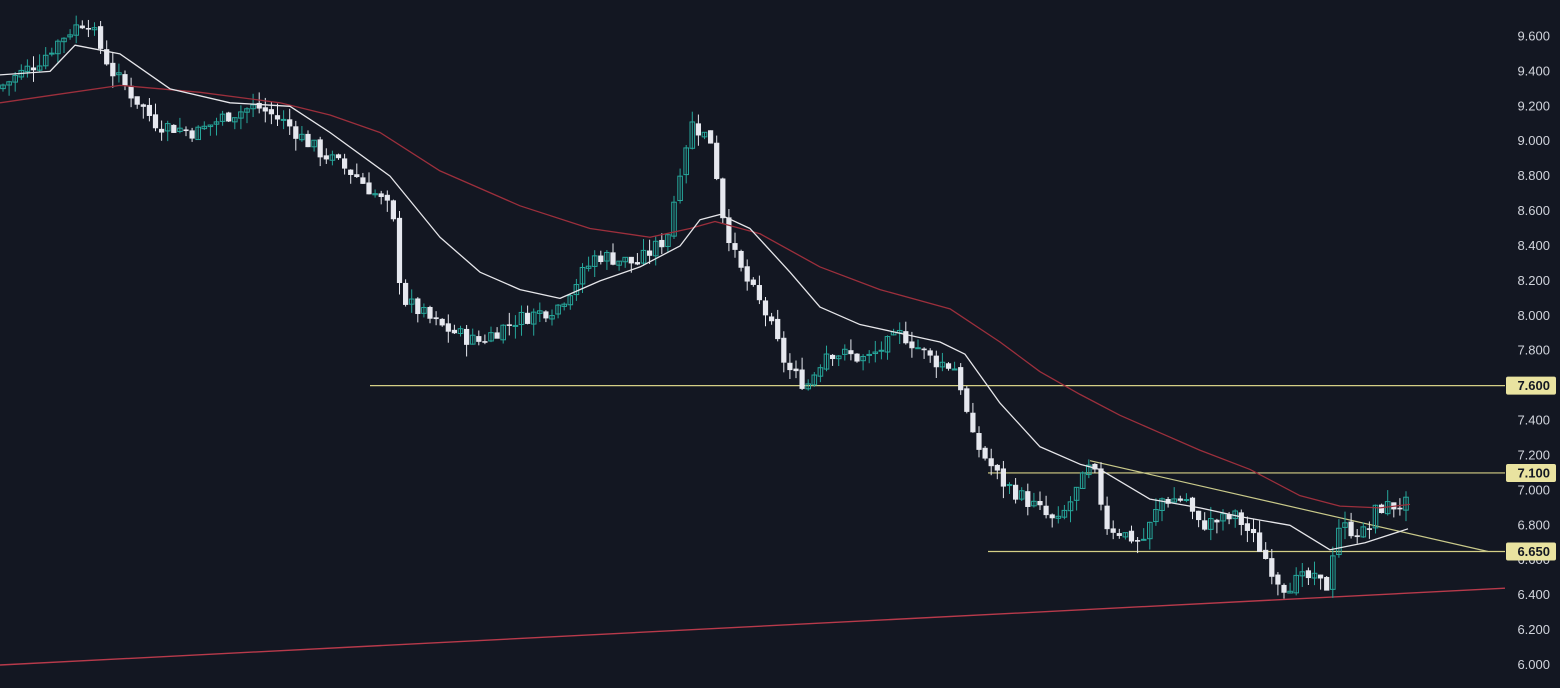 This screenshot has width=1560, height=688. I want to click on rising-support-line, so click(753, 626).